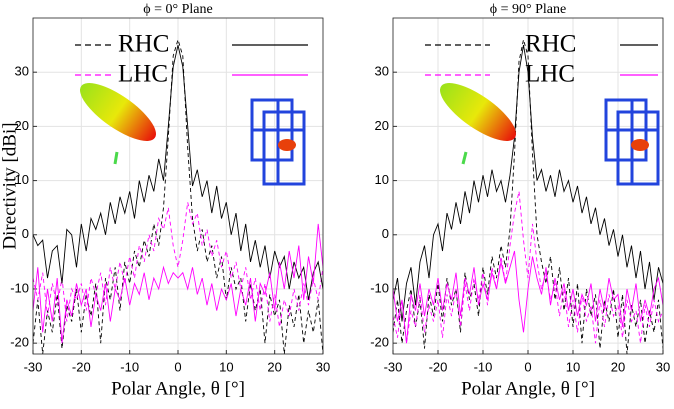 This screenshot has height=409, width=674. Describe the element at coordinates (278, 142) in the screenshot. I see `icon-frame-left` at that location.